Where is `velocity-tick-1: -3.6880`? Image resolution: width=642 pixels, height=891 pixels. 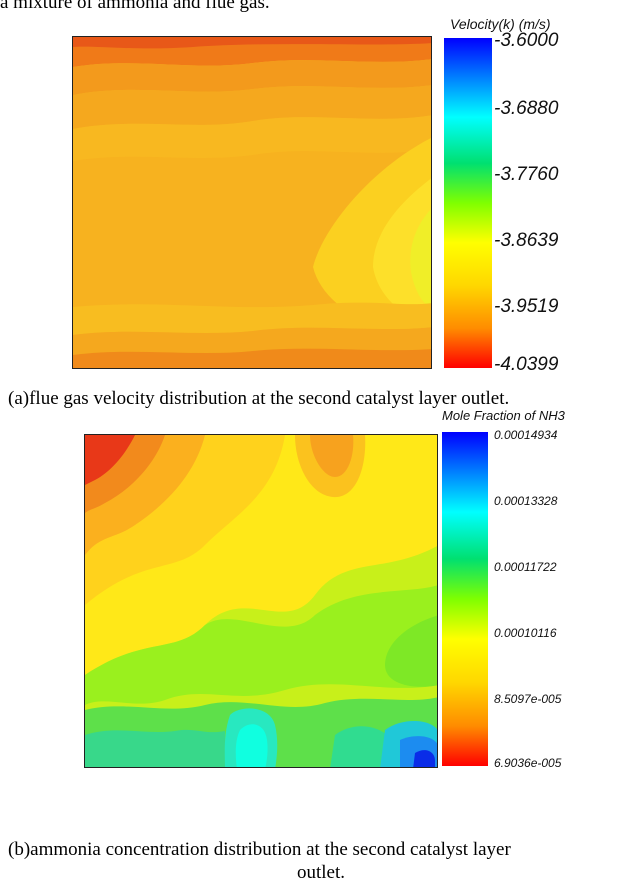 velocity-tick-1: -3.6880 is located at coordinates (526, 108).